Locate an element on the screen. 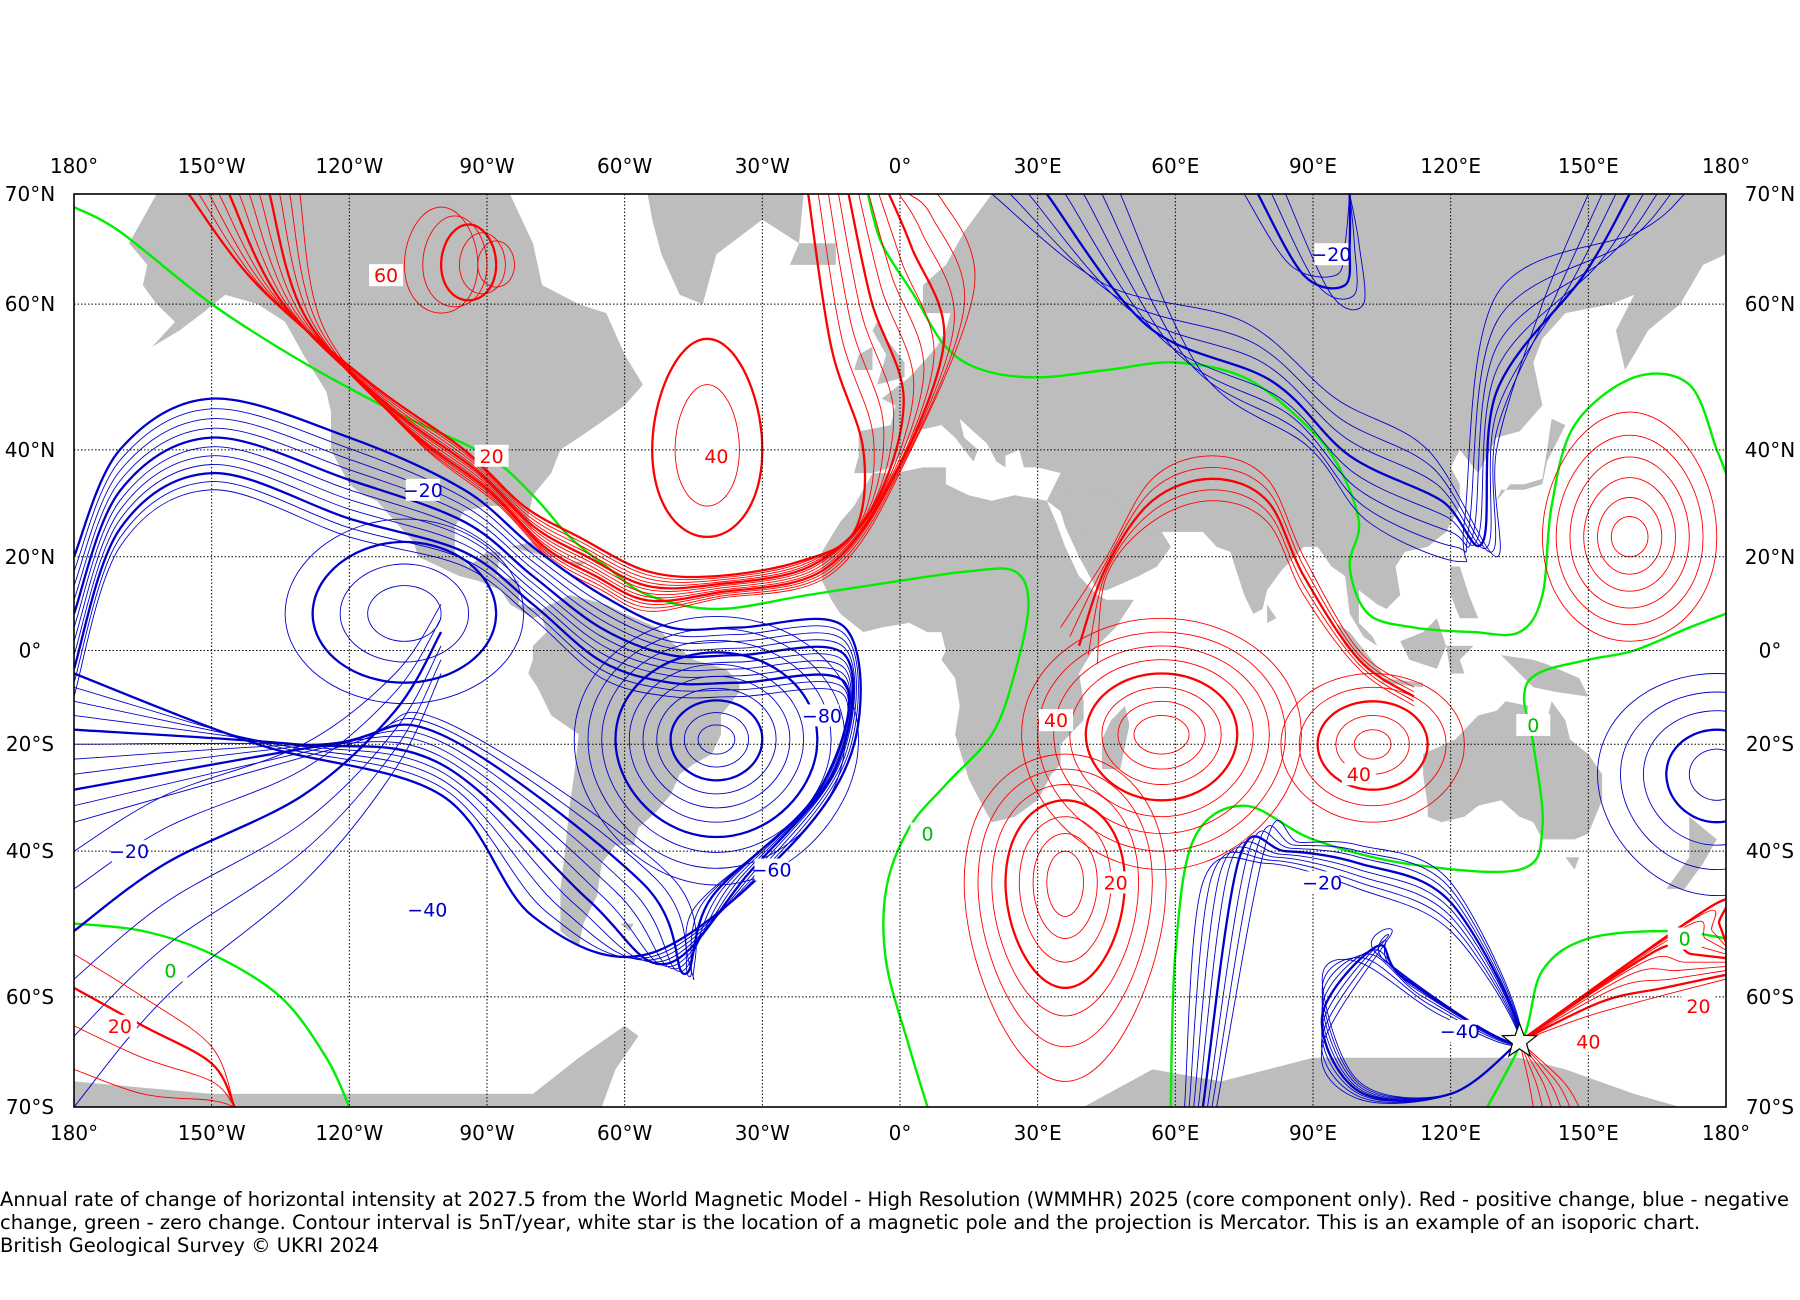  left-latitude-tick: 70°S is located at coordinates (30, 1107).